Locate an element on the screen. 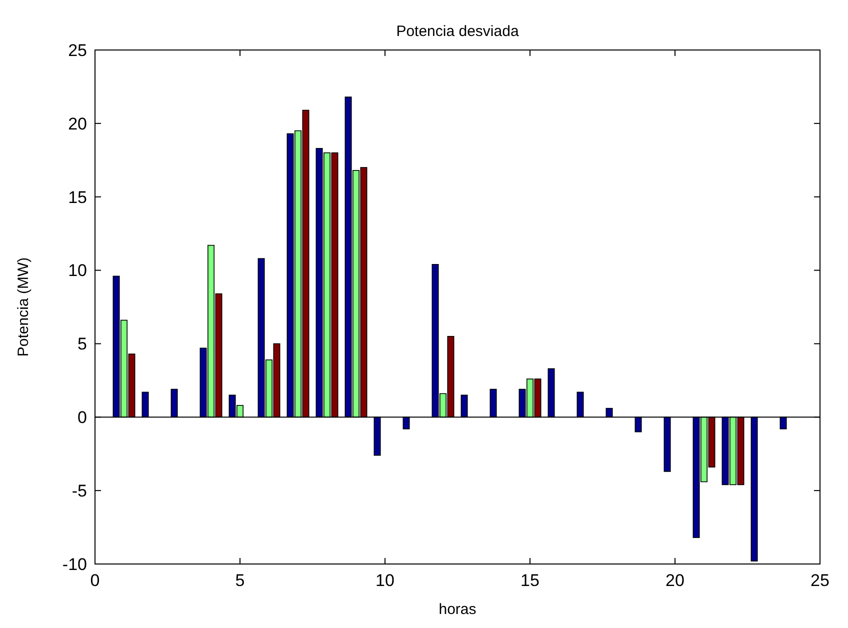 This screenshot has width=848, height=628. y-axis-title: Potencia (MW) is located at coordinates (23, 307).